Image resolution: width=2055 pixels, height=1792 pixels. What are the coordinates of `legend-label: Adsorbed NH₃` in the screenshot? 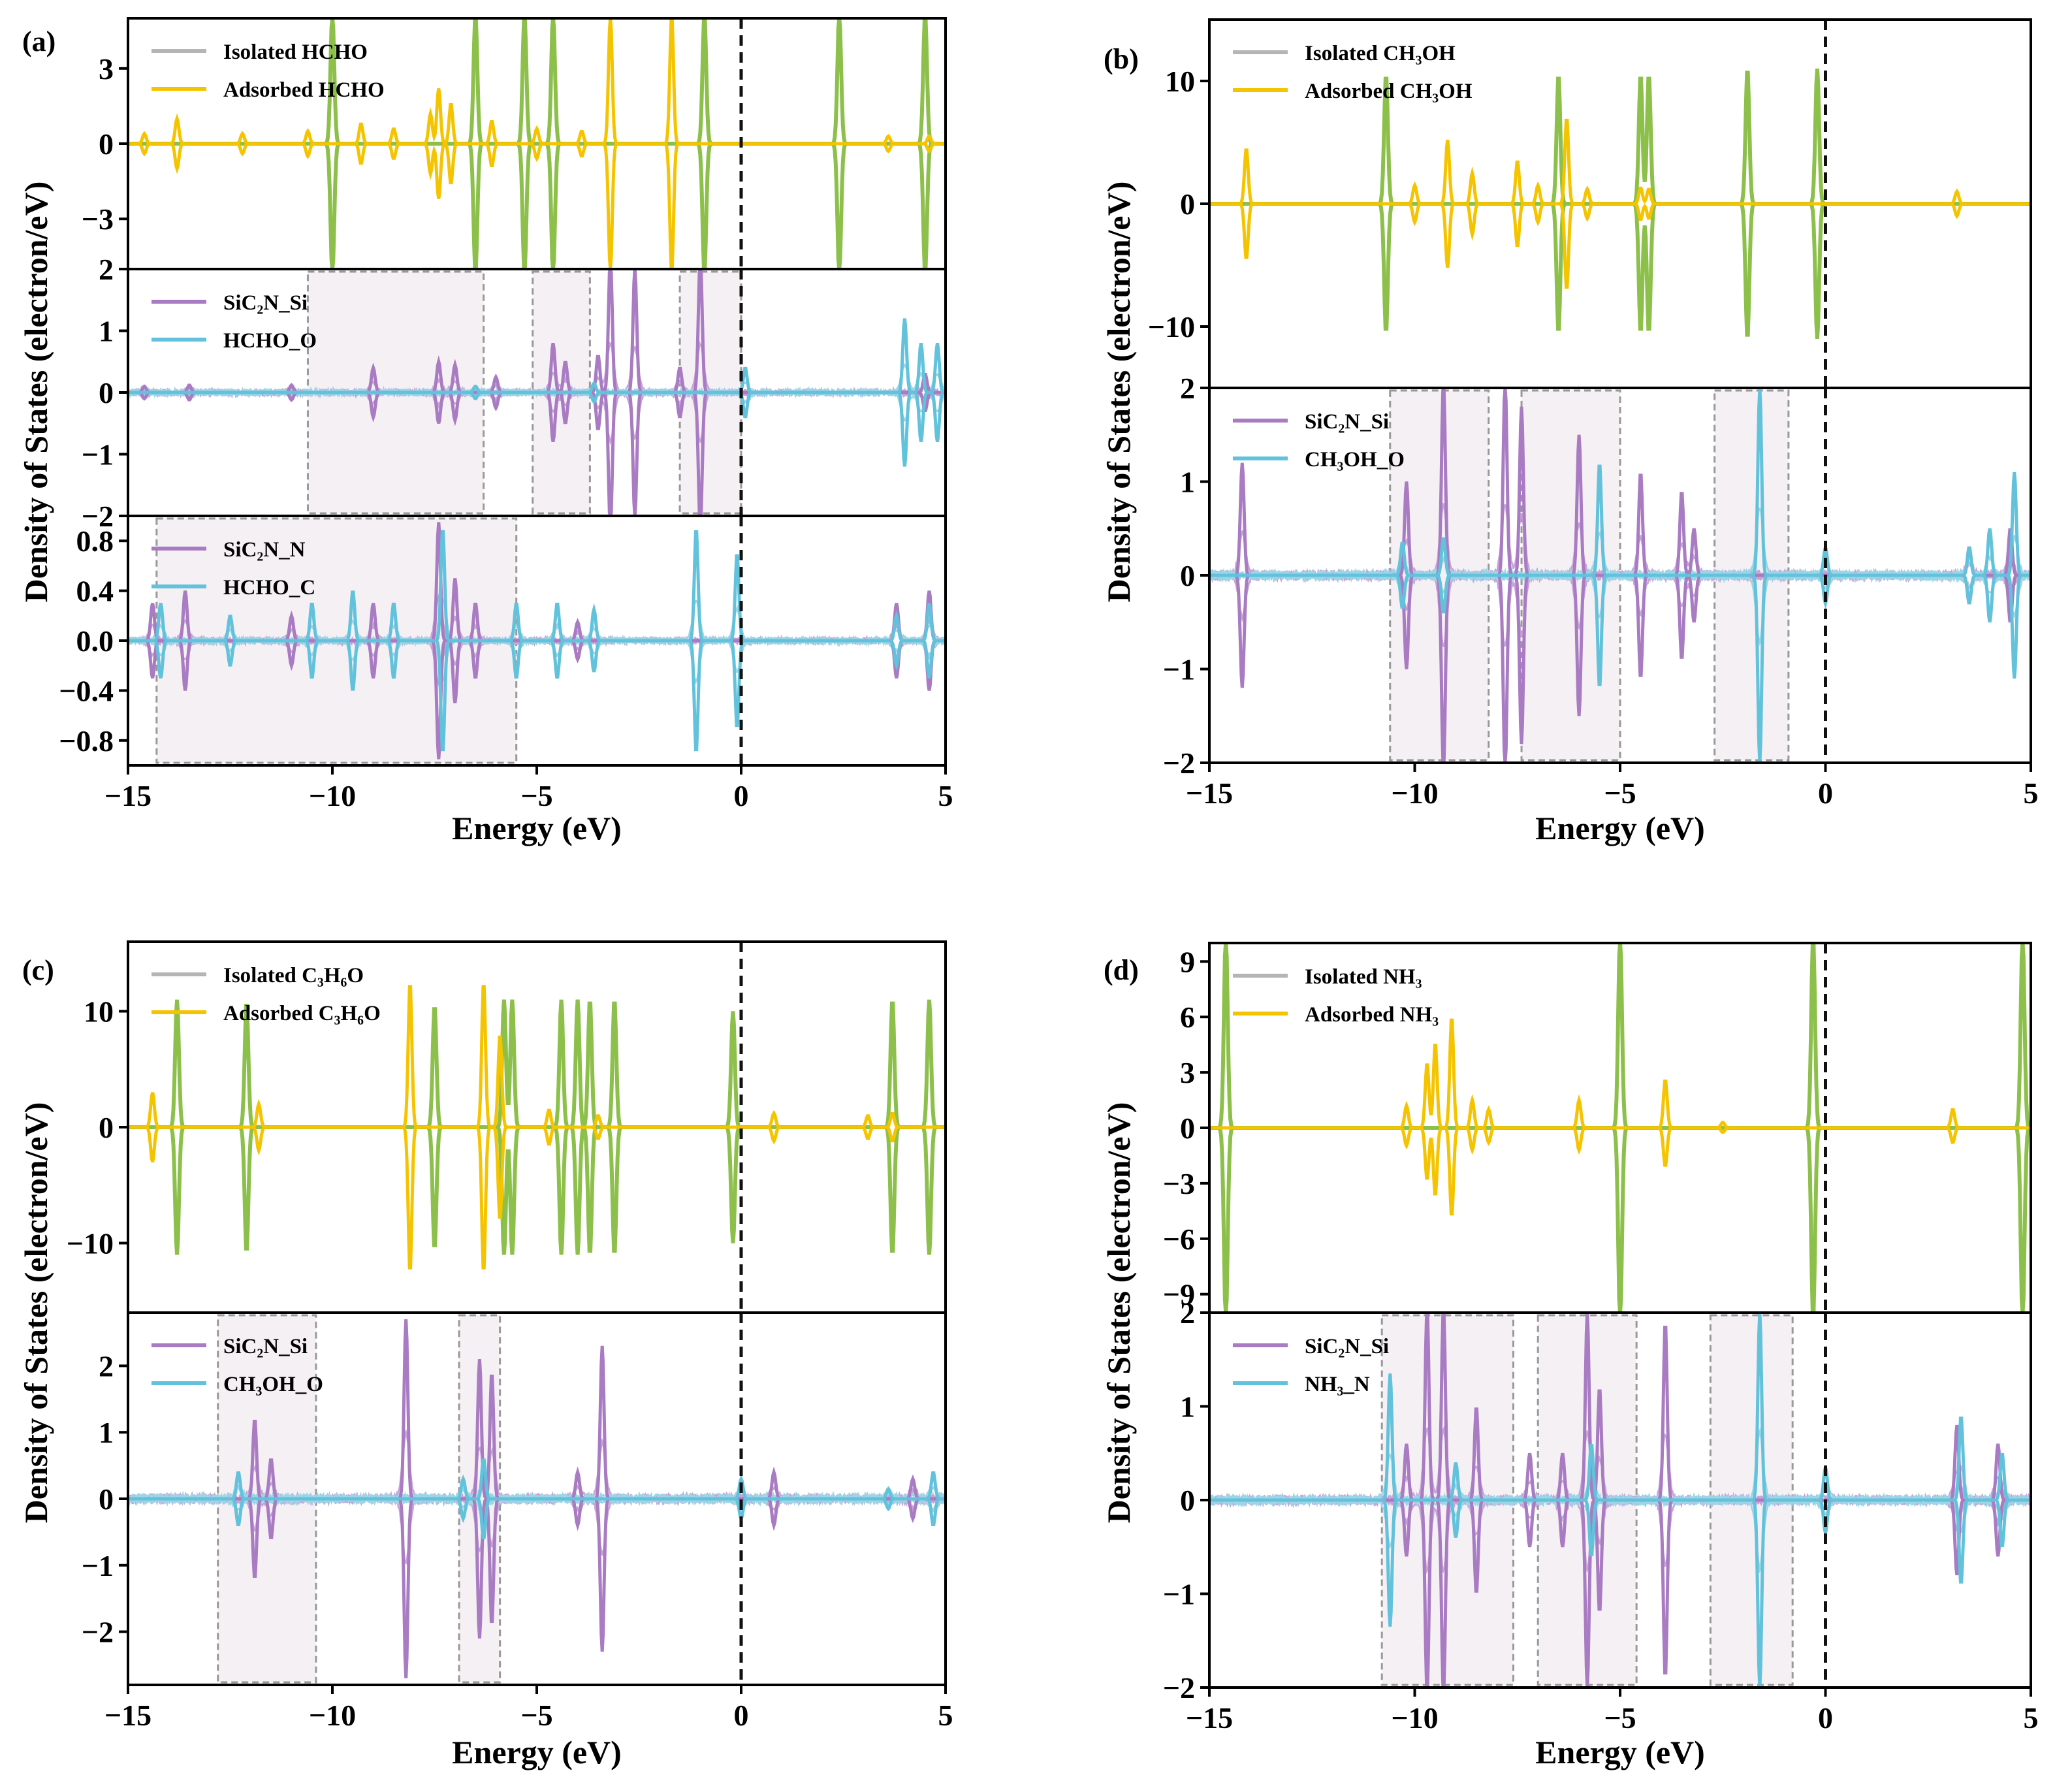 It's located at (1372, 1015).